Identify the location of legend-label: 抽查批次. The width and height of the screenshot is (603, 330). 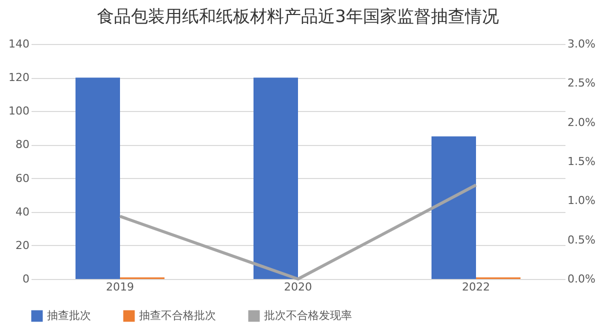
(69, 315).